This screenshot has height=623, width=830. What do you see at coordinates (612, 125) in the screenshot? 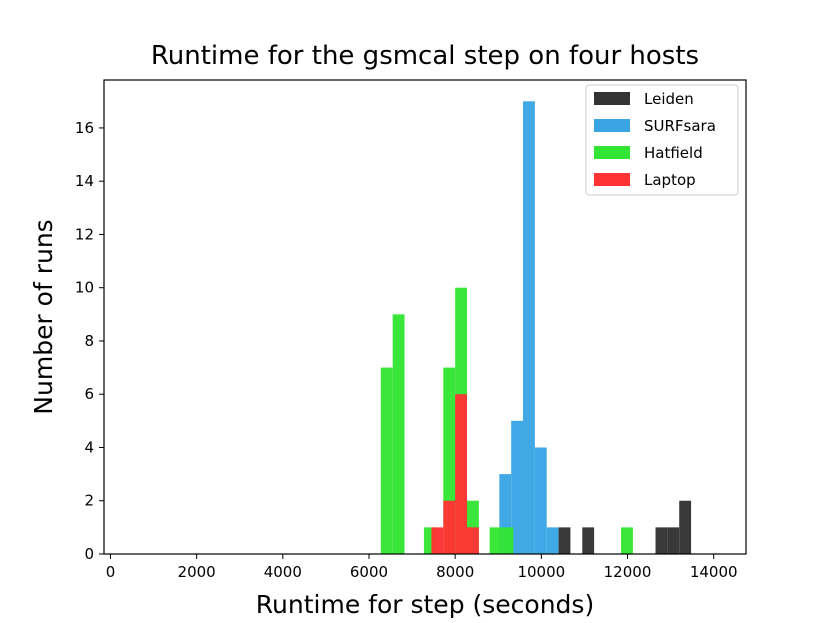
I see `legend-swatch-surfsara` at bounding box center [612, 125].